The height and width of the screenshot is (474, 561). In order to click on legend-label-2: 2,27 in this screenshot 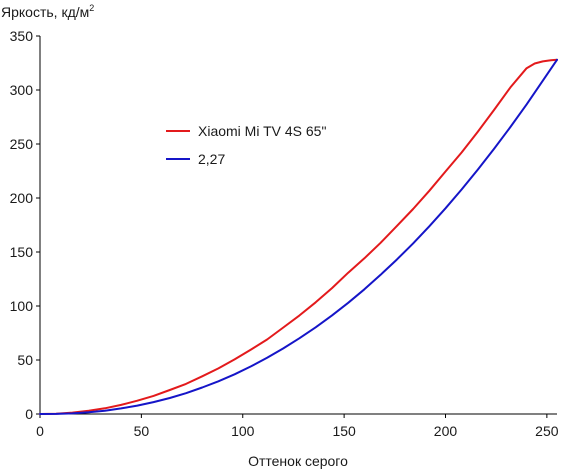, I will do `click(211, 159)`.